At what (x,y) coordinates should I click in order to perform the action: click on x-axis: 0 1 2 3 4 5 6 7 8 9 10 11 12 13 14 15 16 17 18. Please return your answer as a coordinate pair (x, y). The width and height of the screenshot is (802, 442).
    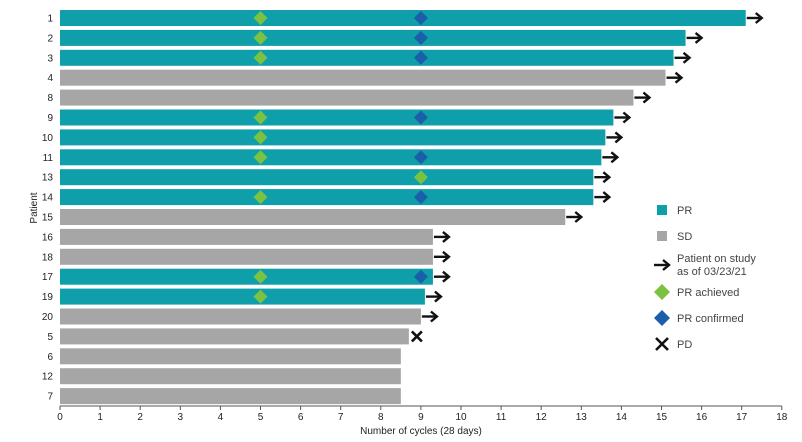
    Looking at the image, I should click on (422, 414).